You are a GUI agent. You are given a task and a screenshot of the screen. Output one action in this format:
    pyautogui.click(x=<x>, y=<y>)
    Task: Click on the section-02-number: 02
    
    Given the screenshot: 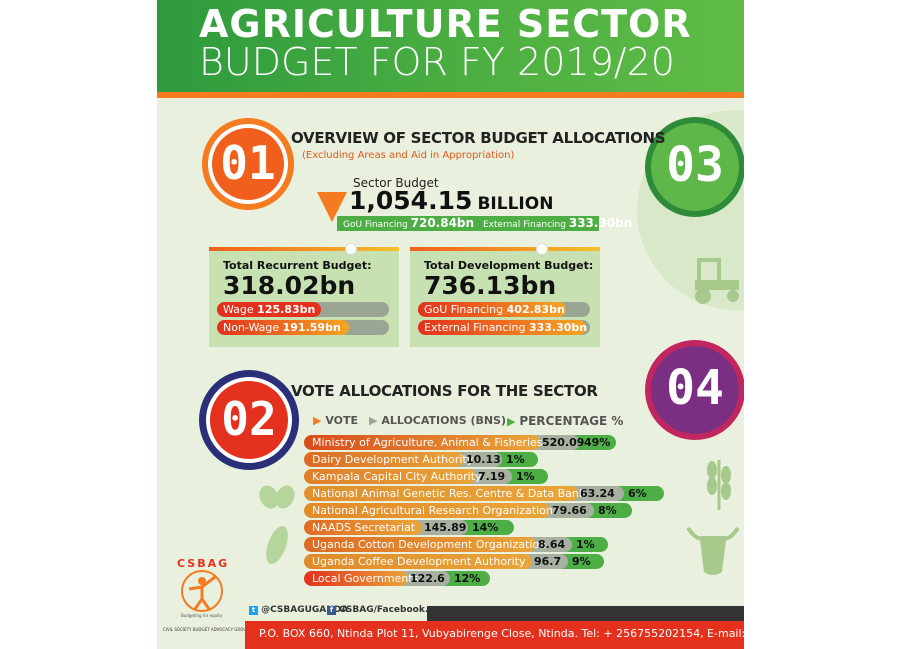 What is the action you would take?
    pyautogui.click(x=249, y=419)
    